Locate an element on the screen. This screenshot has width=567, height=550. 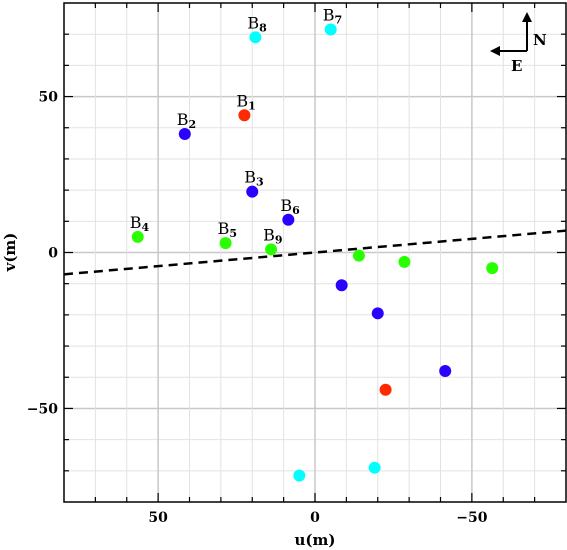
y-tick-label: 50 is located at coordinates (49, 98).